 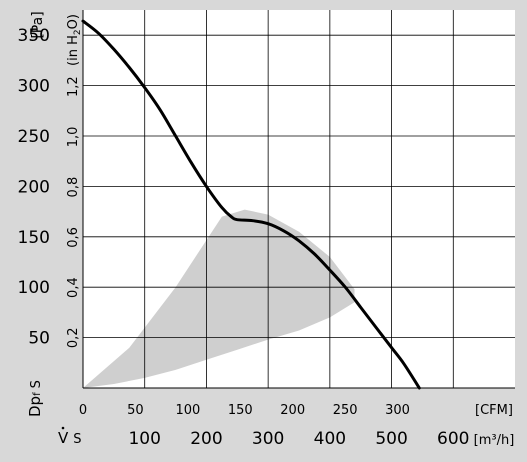 What do you see at coordinates (206, 439) in the screenshot?
I see `x-tick-label-m3h: 200` at bounding box center [206, 439].